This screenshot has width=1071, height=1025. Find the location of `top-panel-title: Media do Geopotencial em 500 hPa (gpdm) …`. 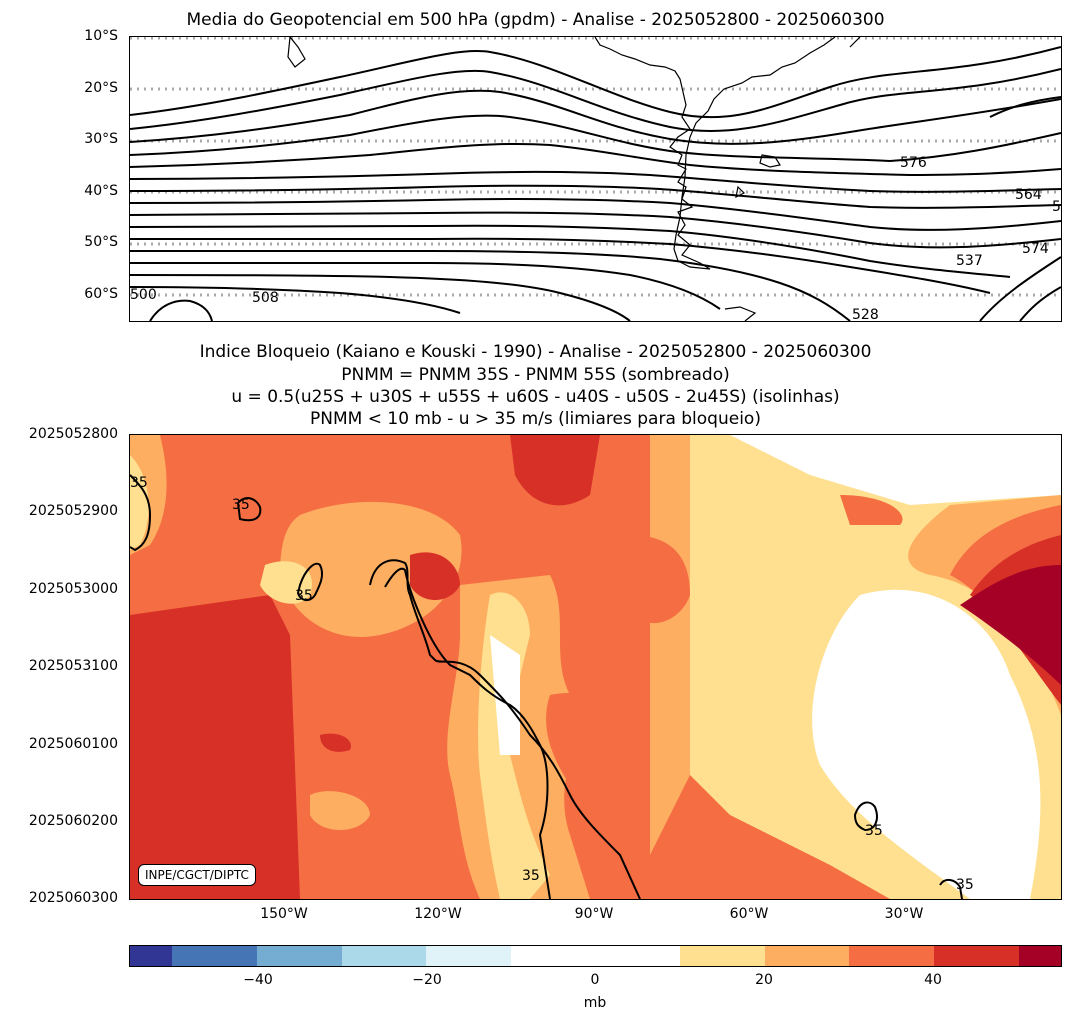

top-panel-title: Media do Geopotencial em 500 hPa (gpdm) … is located at coordinates (535, 20).